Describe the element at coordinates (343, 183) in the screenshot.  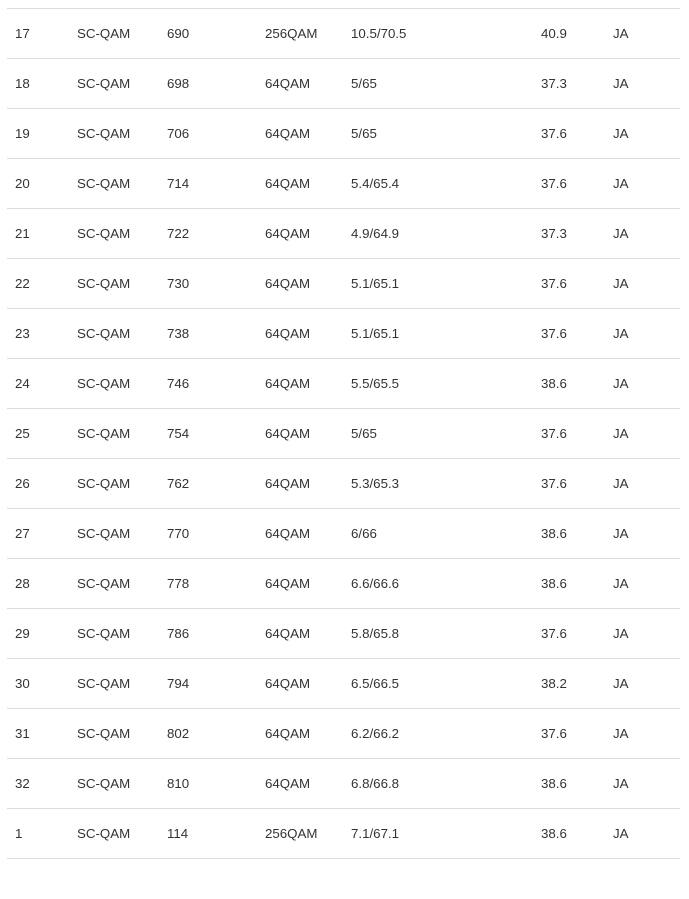
I see `channel-row: 20 SC-QAM 714 64QAM 5.4/65.4 37.6 JA` at that location.